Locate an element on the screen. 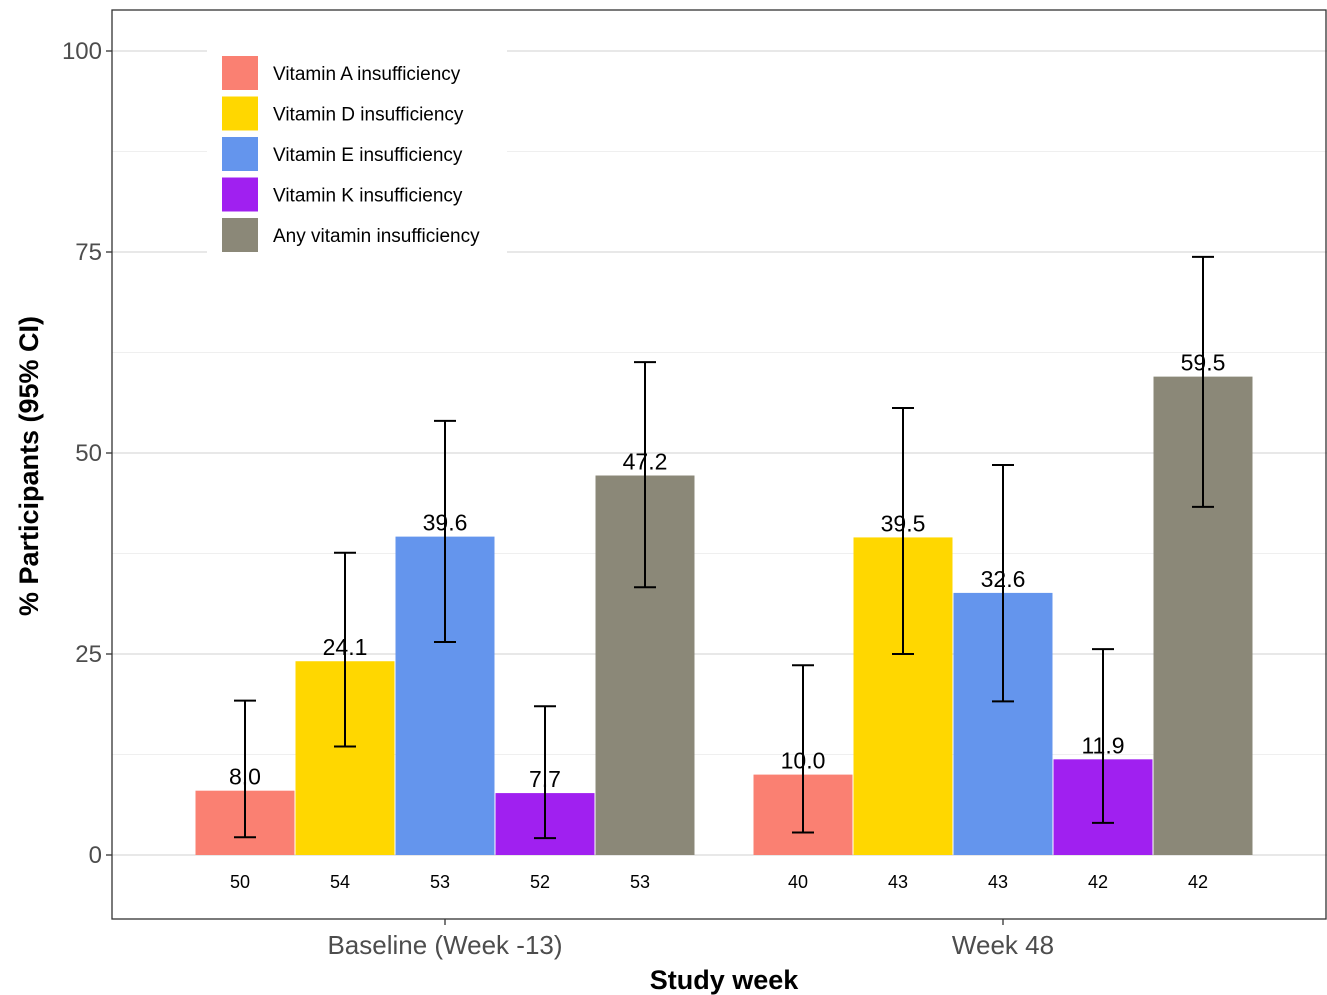 The width and height of the screenshot is (1327, 995). bar-value-label: 32.6 is located at coordinates (1003, 579).